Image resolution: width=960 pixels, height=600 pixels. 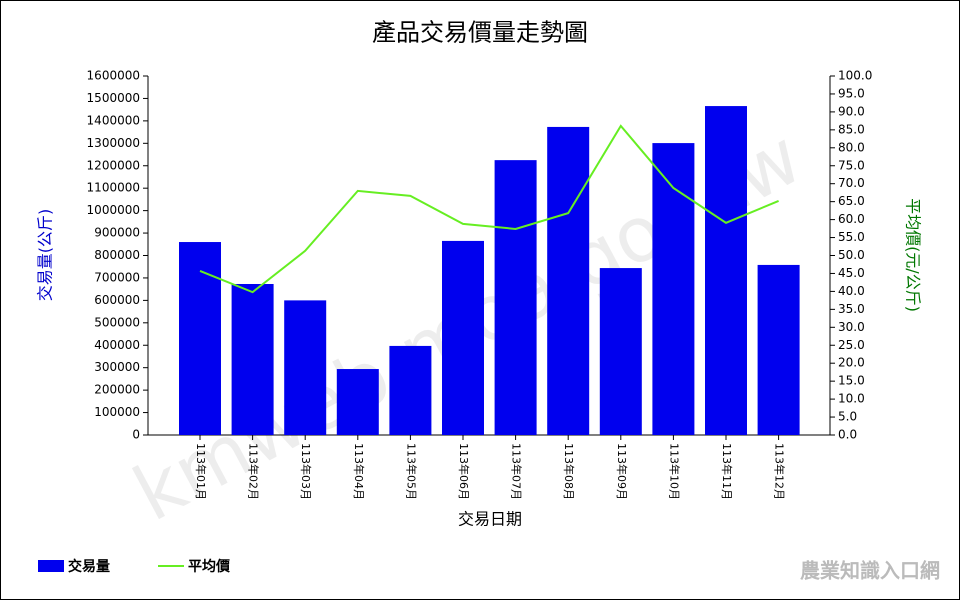 I want to click on x-tick-label: 113年01月, so click(x=201, y=471).